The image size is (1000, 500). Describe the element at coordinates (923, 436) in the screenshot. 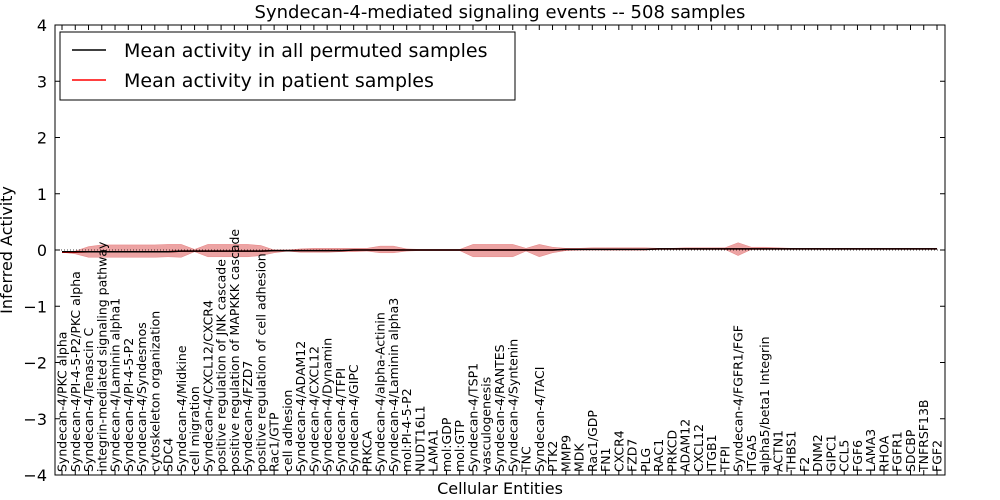

I see `x-tick-label: TNFRSF13B` at that location.